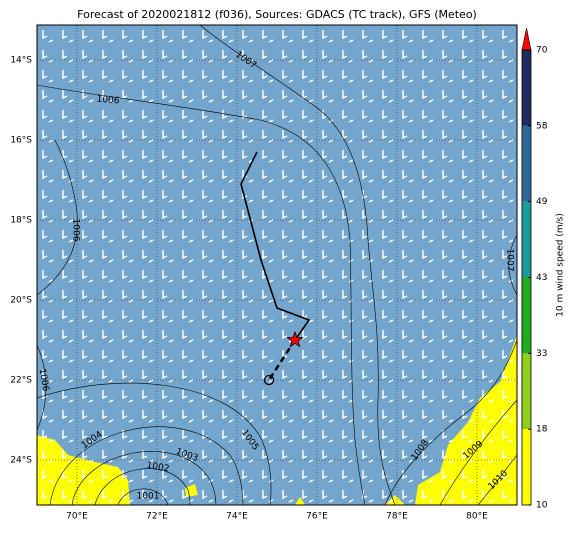  I want to click on y-tick-label: 20°S, so click(21, 301).